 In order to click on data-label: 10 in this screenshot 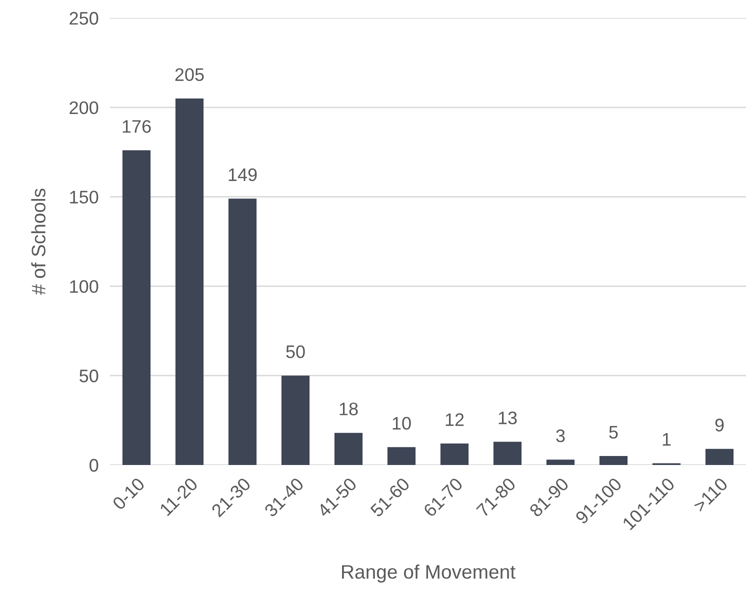, I will do `click(401, 423)`.